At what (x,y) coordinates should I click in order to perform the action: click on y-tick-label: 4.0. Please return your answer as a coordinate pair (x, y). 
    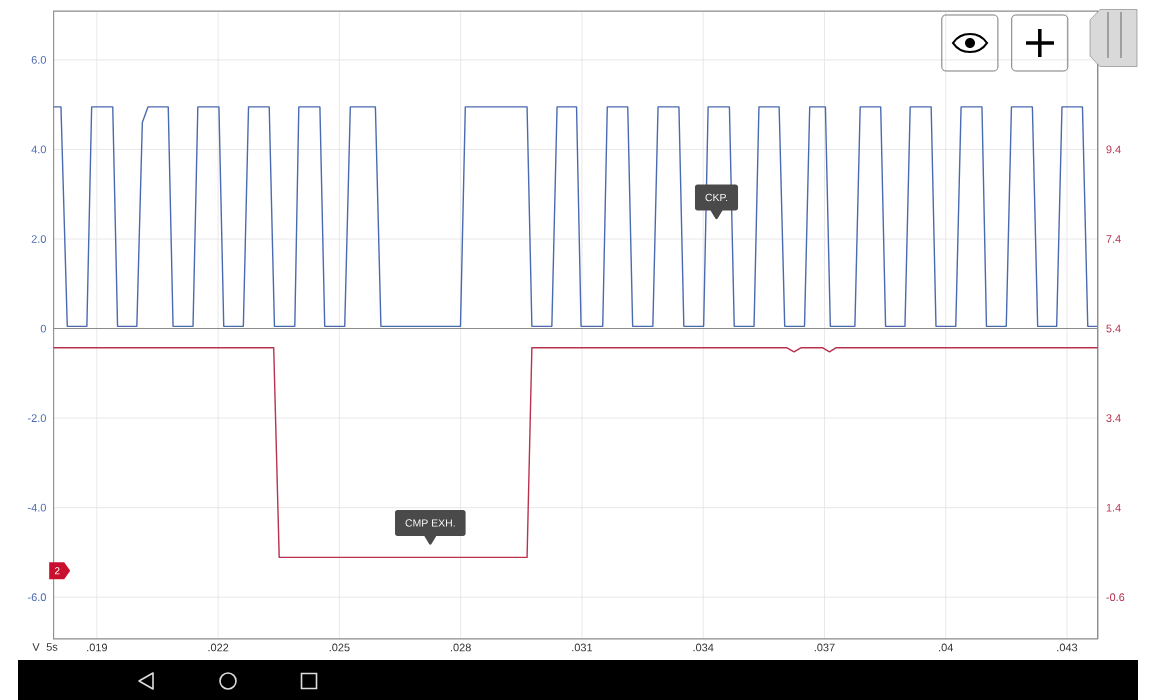
    Looking at the image, I should click on (38, 149).